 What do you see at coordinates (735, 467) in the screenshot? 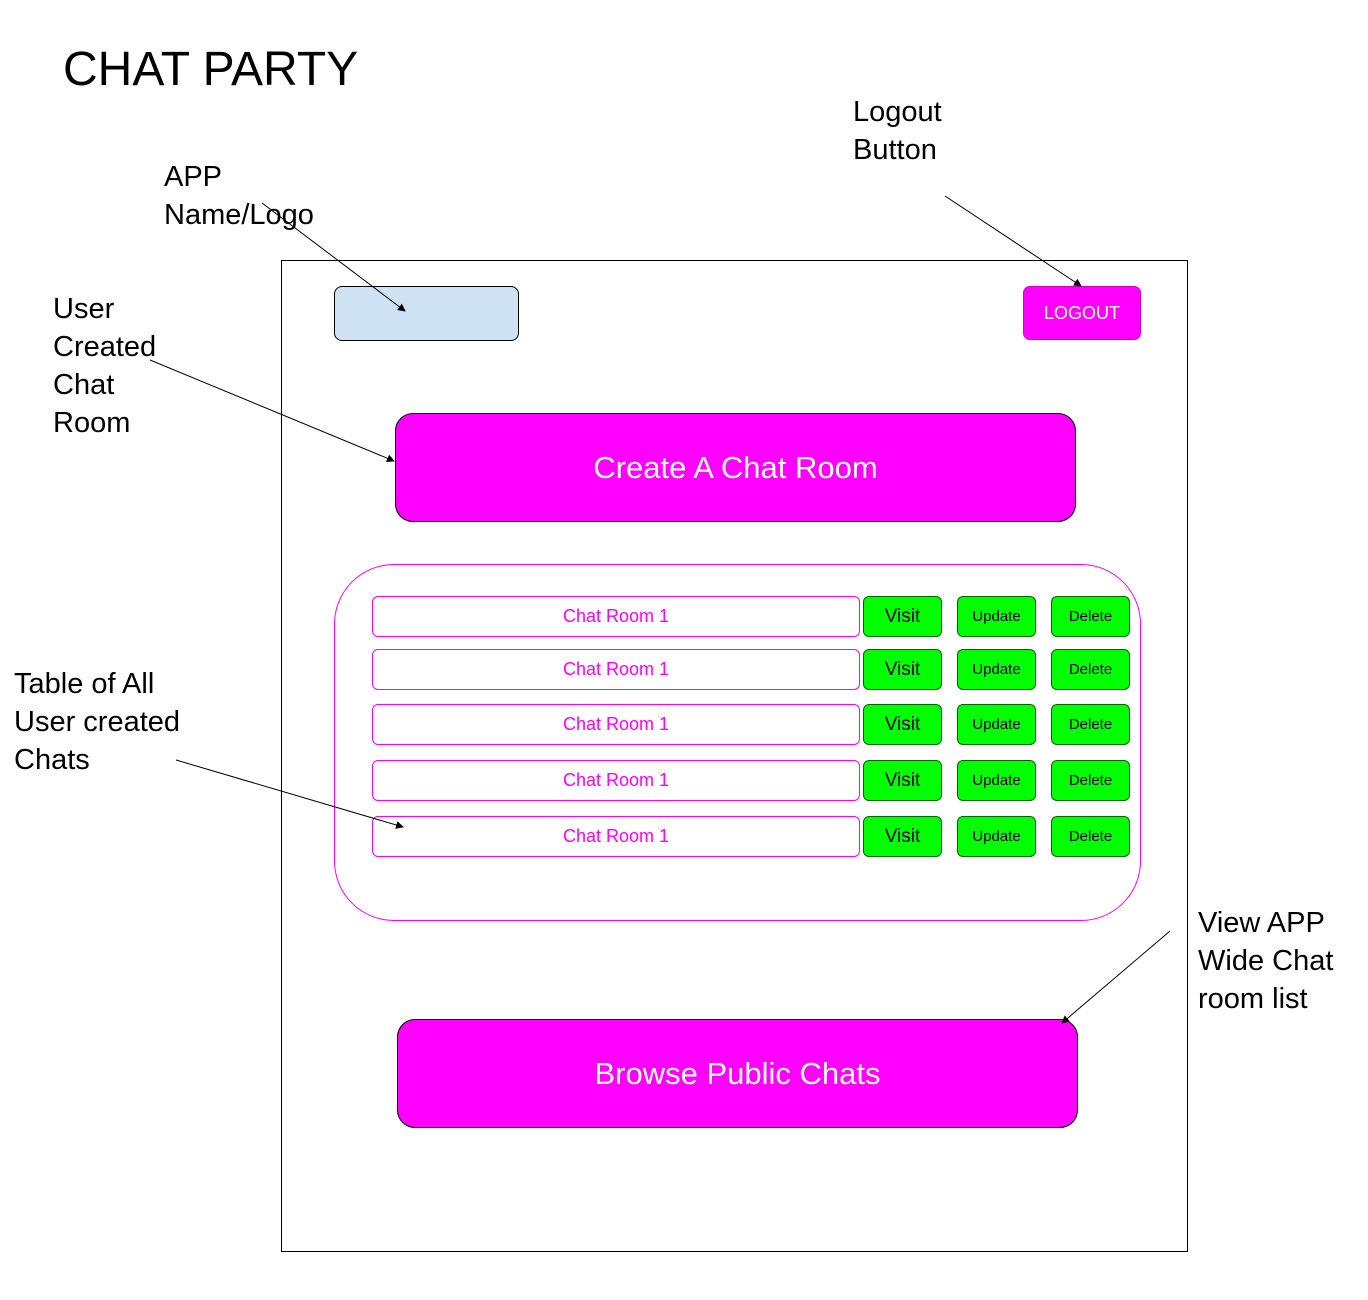
I see `create-chat-room-button: Create A Chat Room` at bounding box center [735, 467].